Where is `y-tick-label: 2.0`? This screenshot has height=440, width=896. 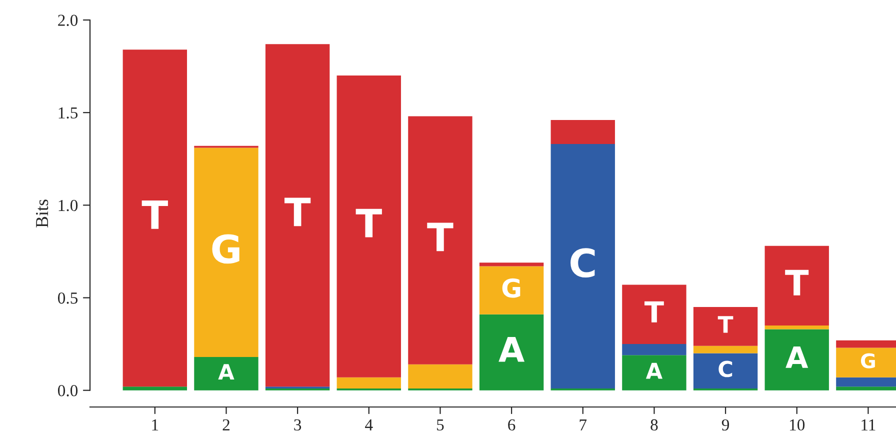 y-tick-label: 2.0 is located at coordinates (68, 20).